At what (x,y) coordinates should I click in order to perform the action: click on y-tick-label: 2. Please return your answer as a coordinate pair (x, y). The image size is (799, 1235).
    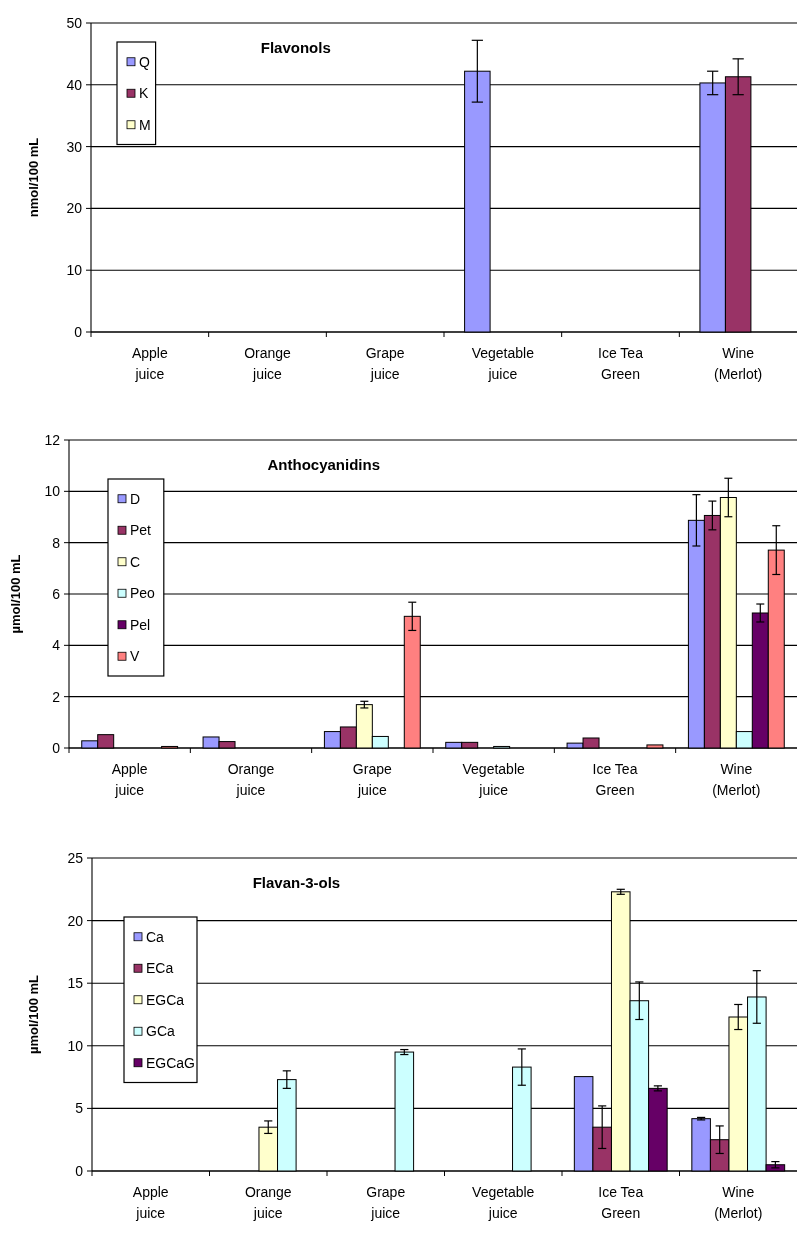
    Looking at the image, I should click on (56, 696).